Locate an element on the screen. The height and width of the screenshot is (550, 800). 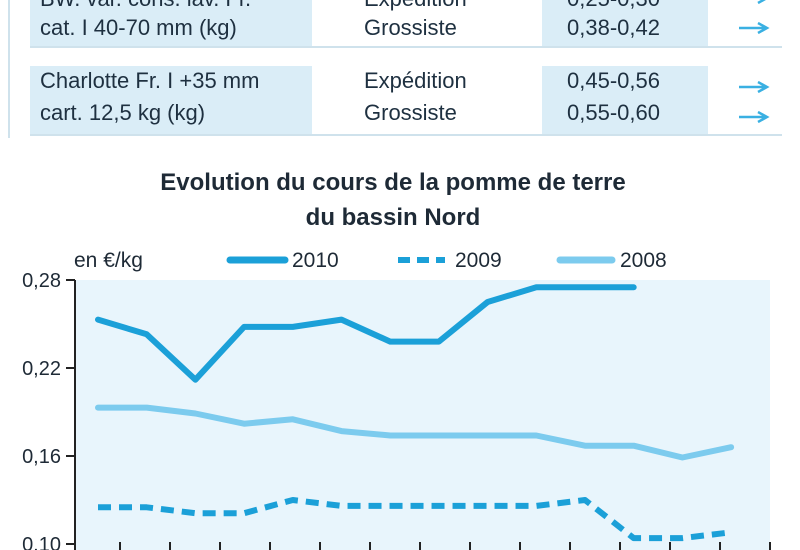
price-cell: 0,25-0,30 0,38-0,42 is located at coordinates (625, 23).